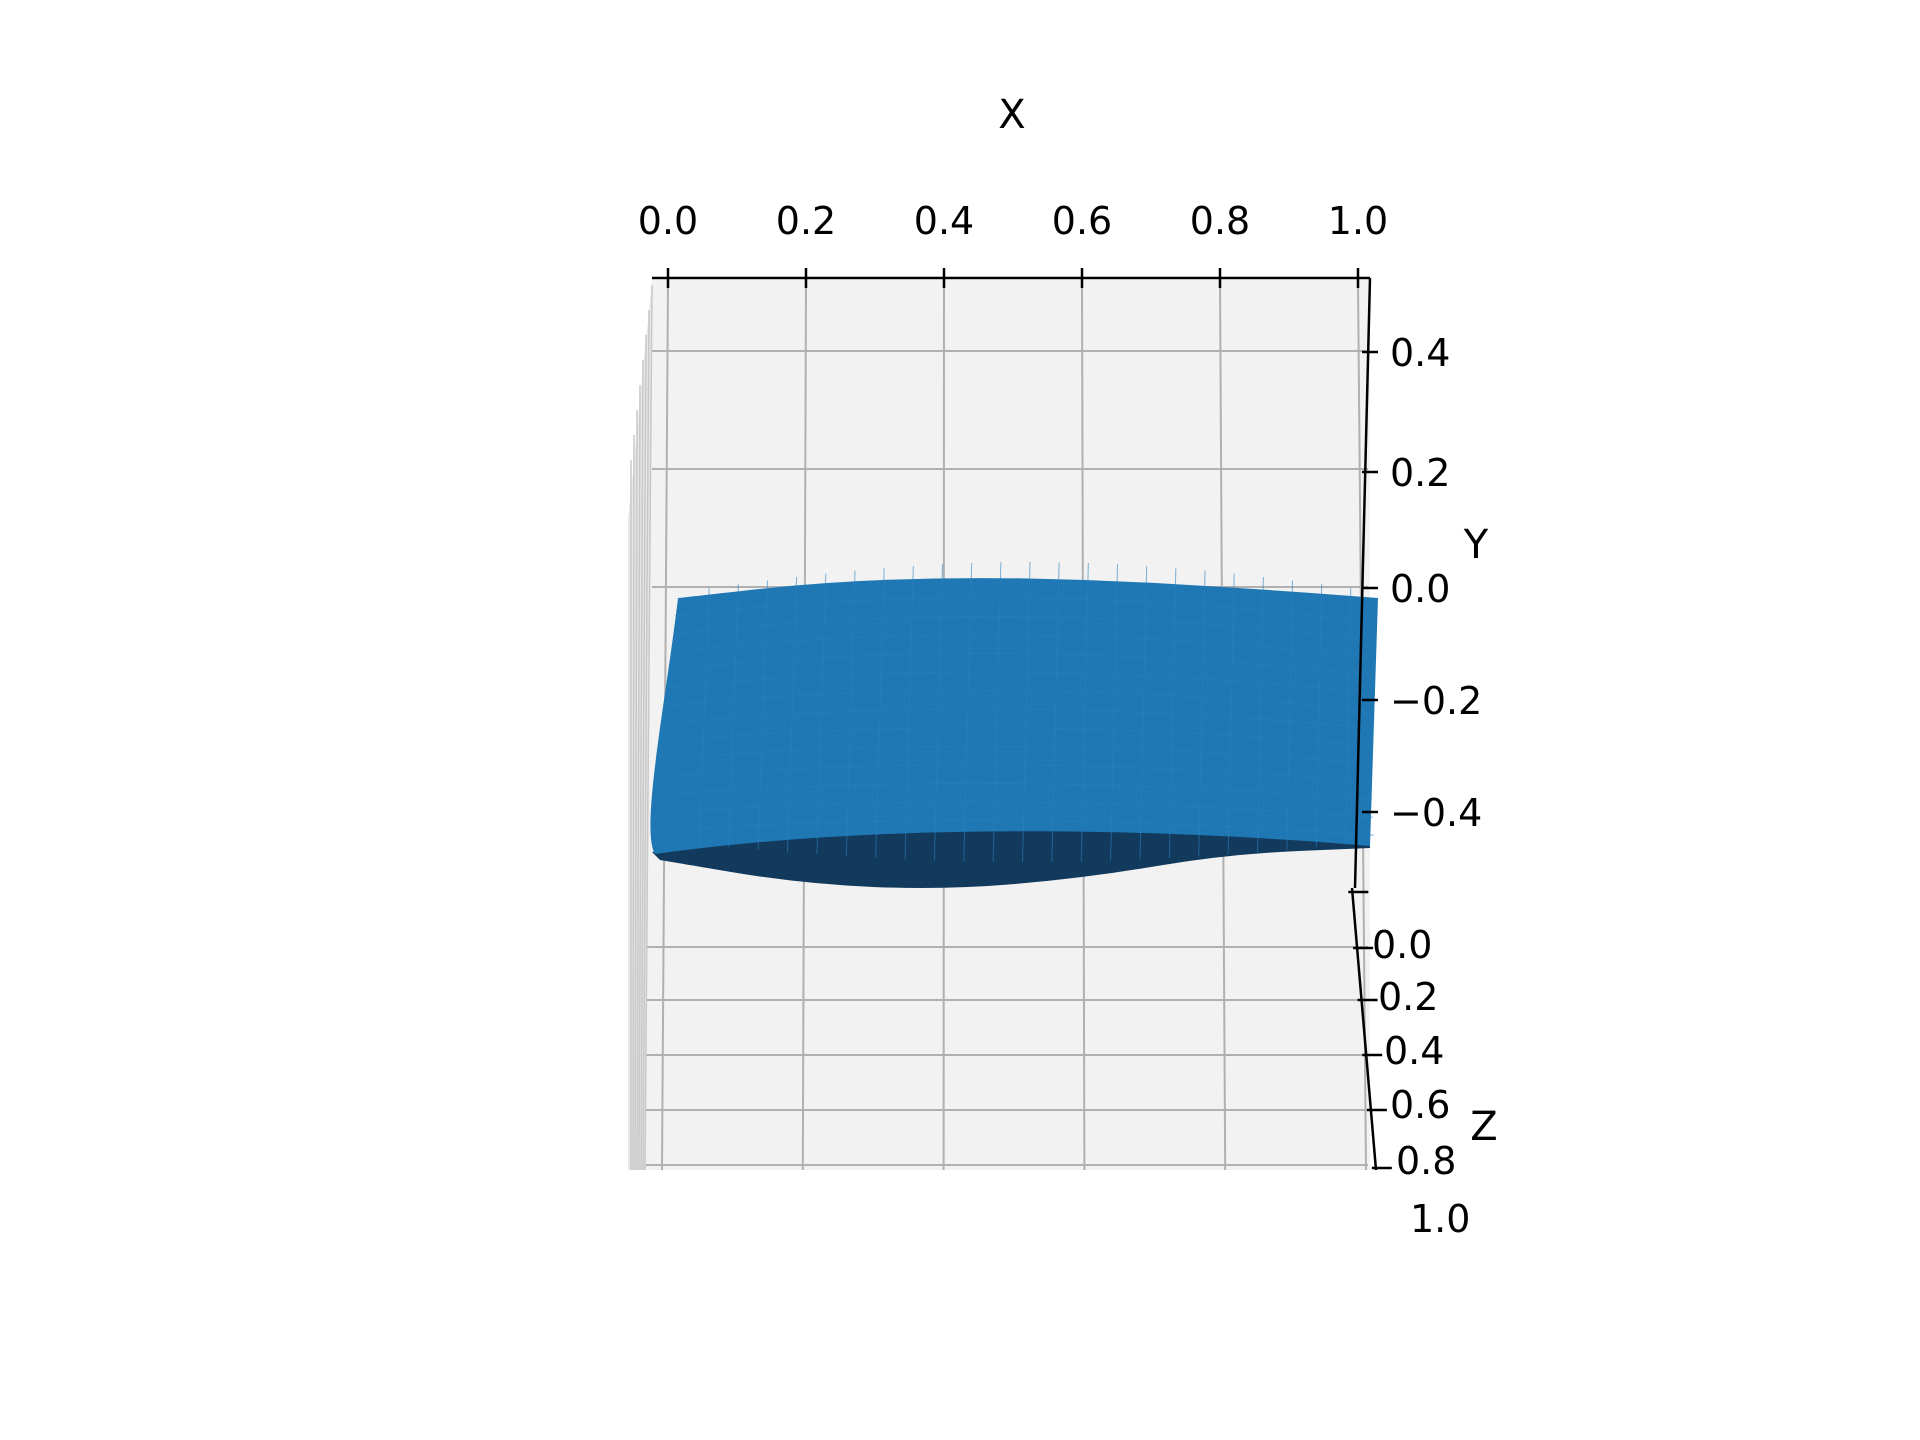 The width and height of the screenshot is (1920, 1440). What do you see at coordinates (1476, 545) in the screenshot?
I see `y-axis-label: Y` at bounding box center [1476, 545].